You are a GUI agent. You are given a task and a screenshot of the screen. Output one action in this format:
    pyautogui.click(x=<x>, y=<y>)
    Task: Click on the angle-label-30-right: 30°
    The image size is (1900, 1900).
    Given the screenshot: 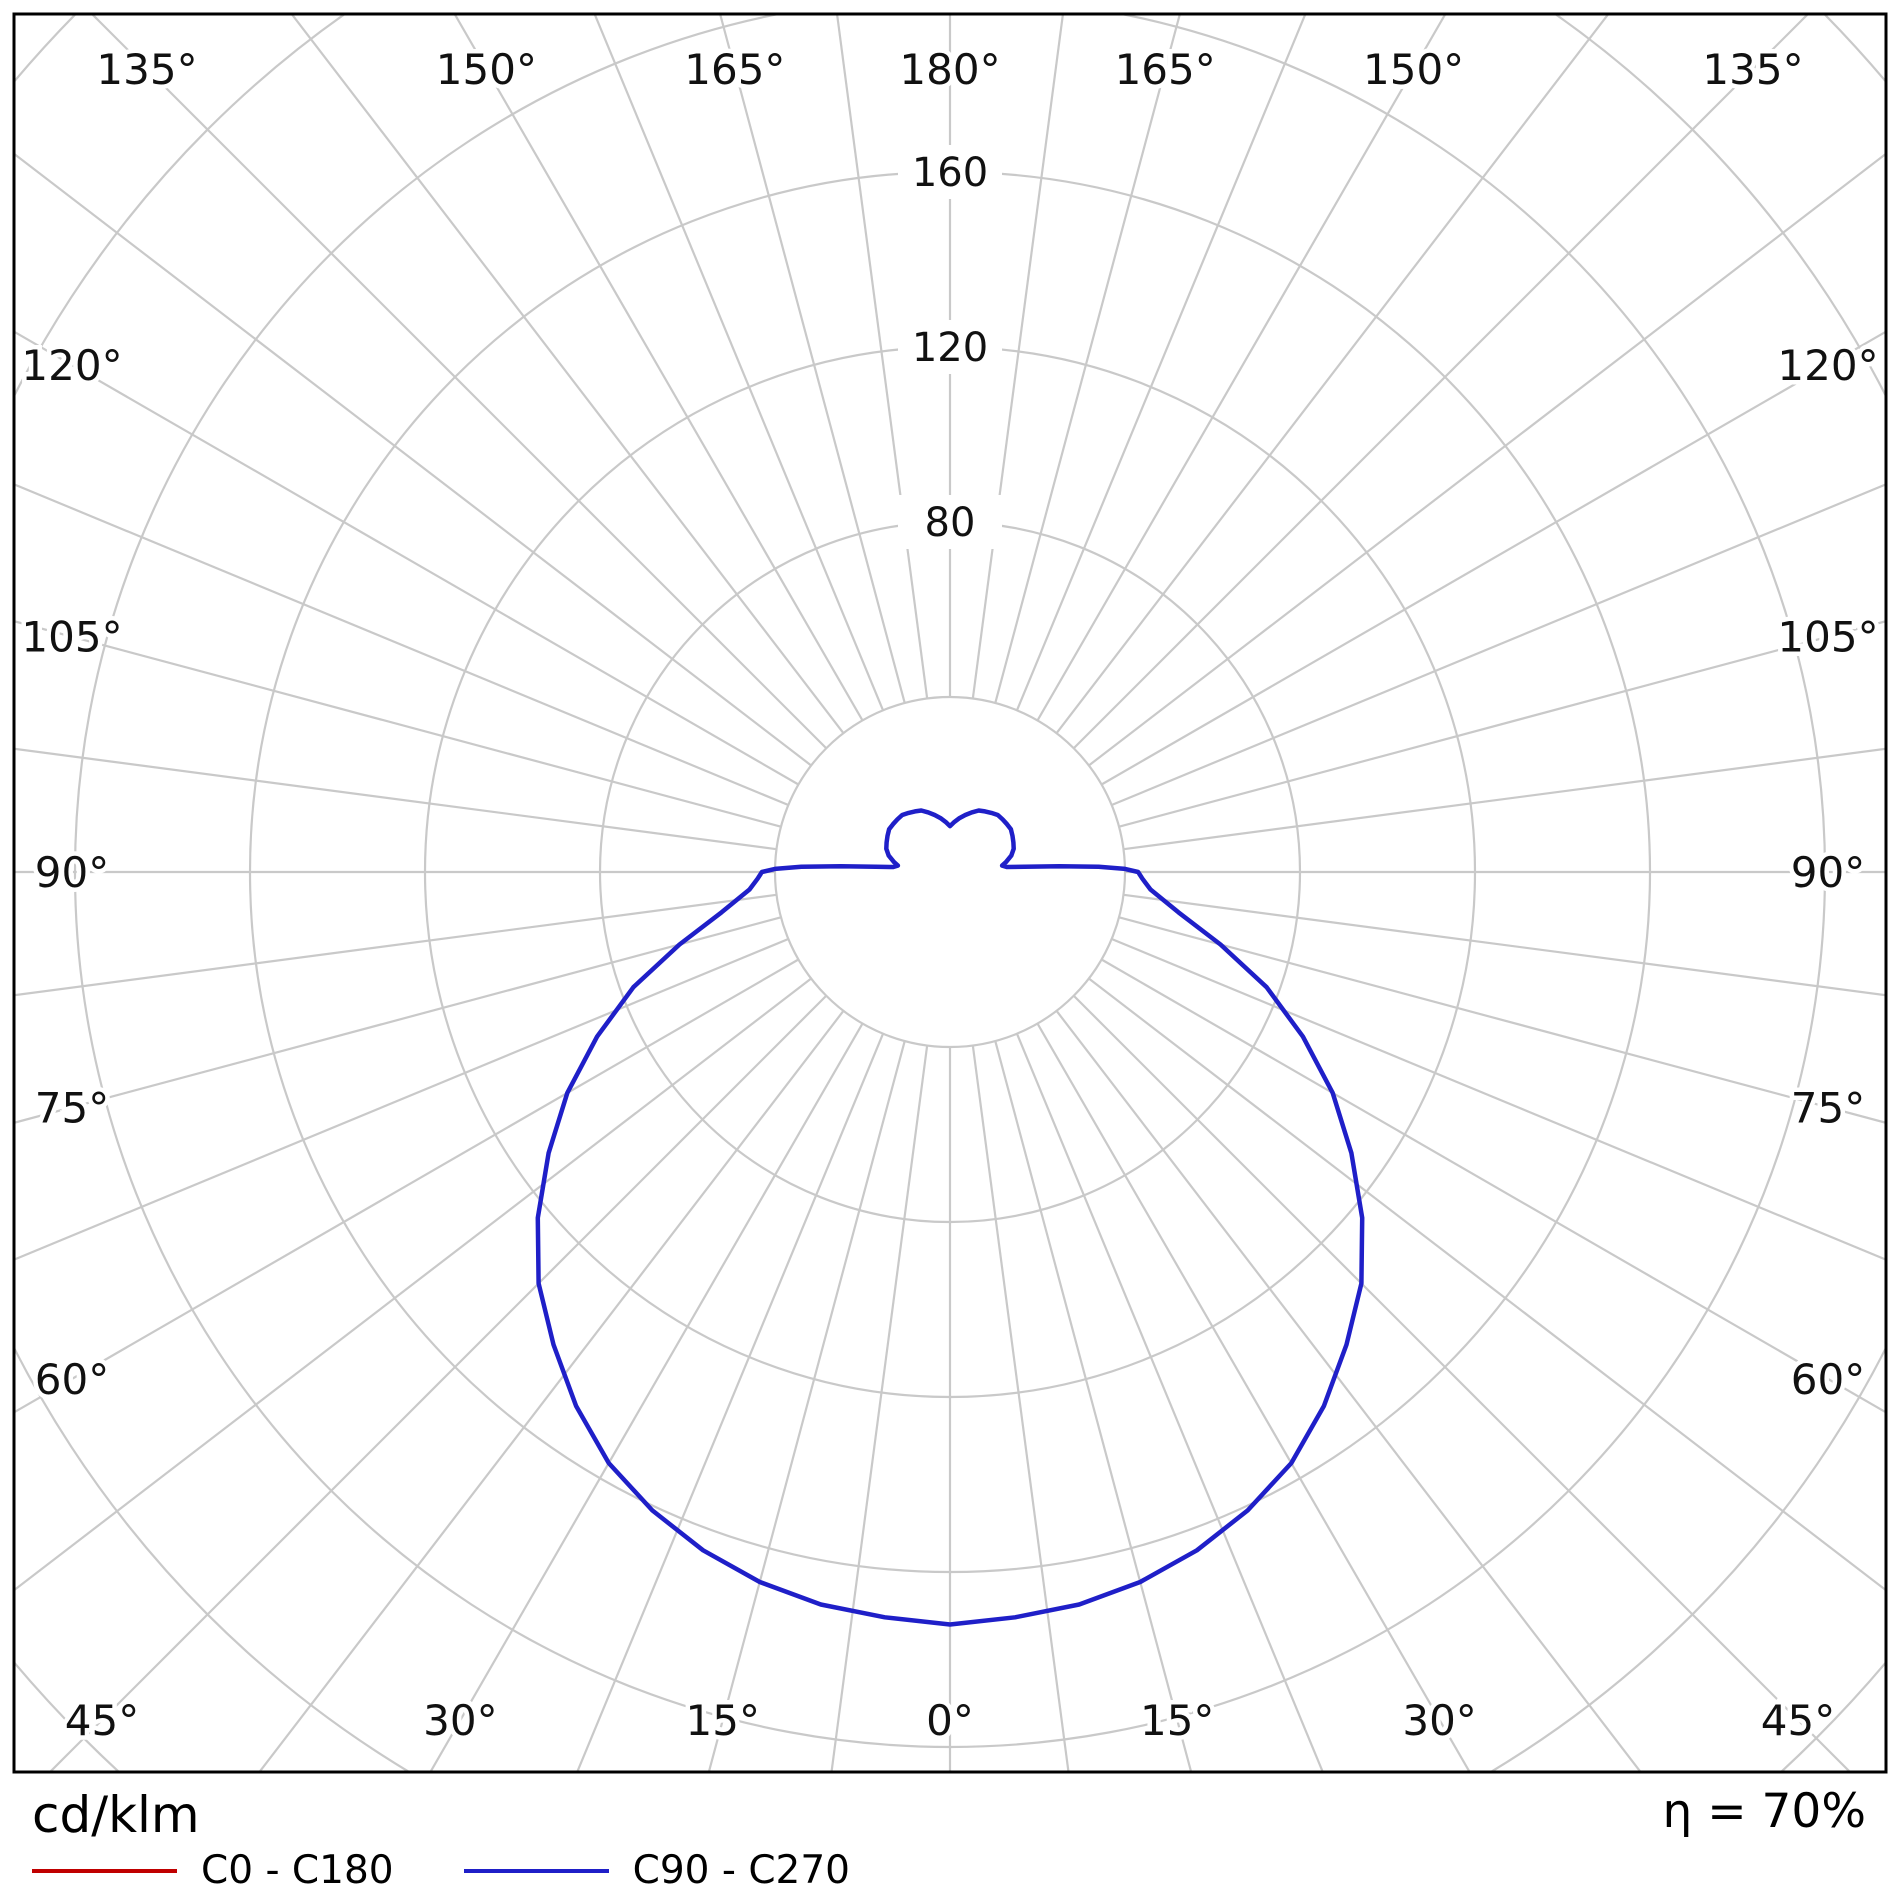 What is the action you would take?
    pyautogui.click(x=1439, y=1720)
    